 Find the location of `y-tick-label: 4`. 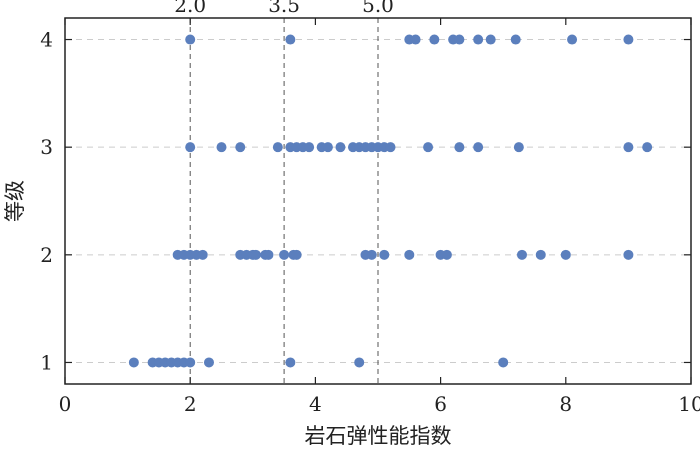

y-tick-label: 4 is located at coordinates (46, 40).